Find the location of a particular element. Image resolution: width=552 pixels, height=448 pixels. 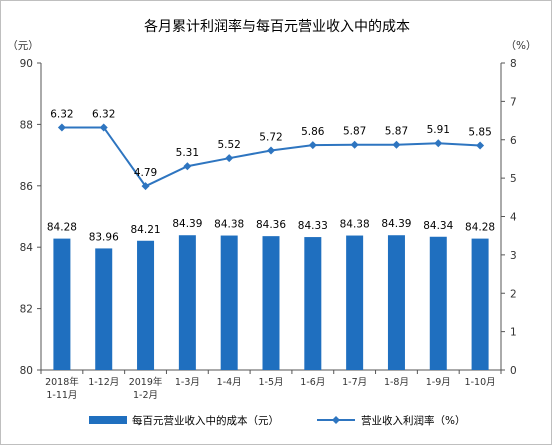

line-data-label: 5.31 is located at coordinates (187, 153).